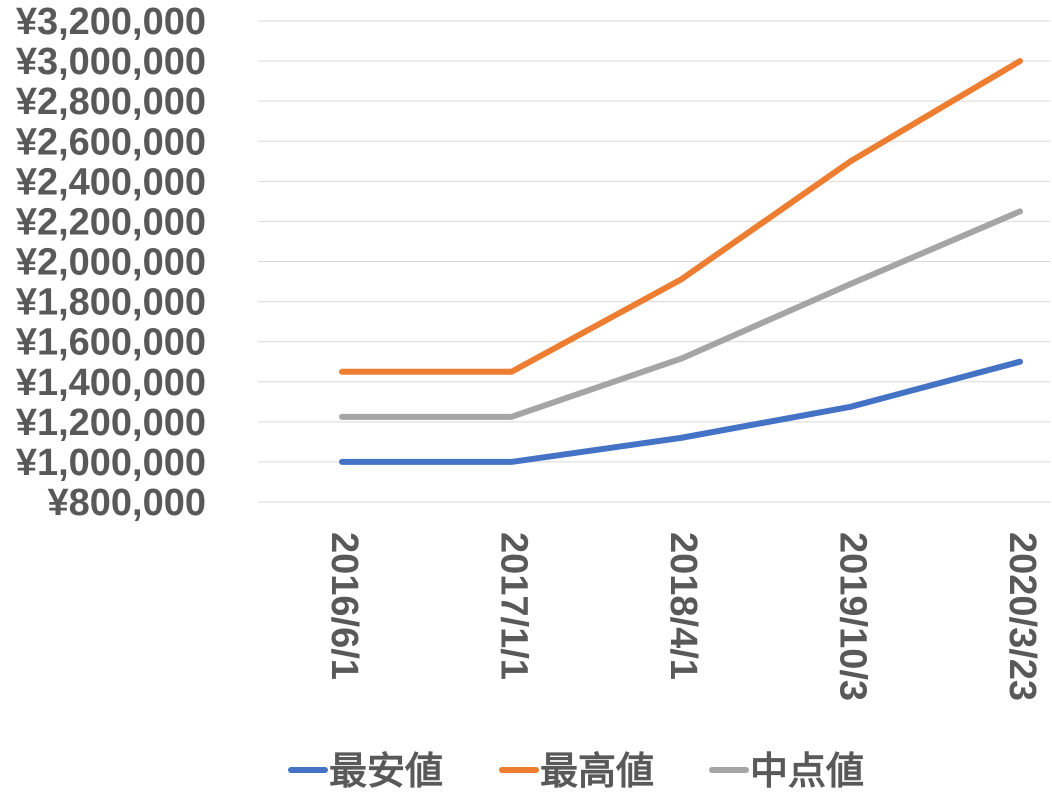  What do you see at coordinates (111, 142) in the screenshot?
I see `y-tick-label: ¥2,600,000` at bounding box center [111, 142].